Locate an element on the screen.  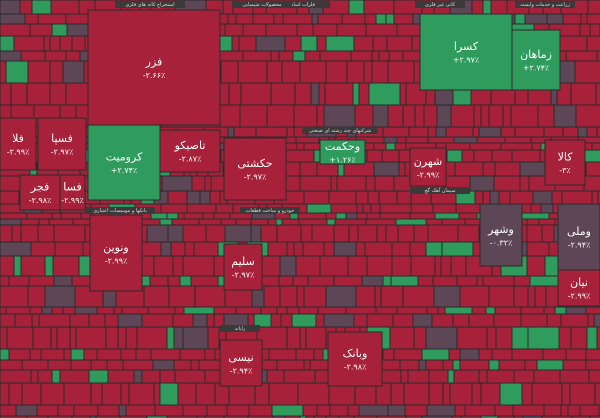
sector-label: سیمان آهک گچ is located at coordinates (439, 190).